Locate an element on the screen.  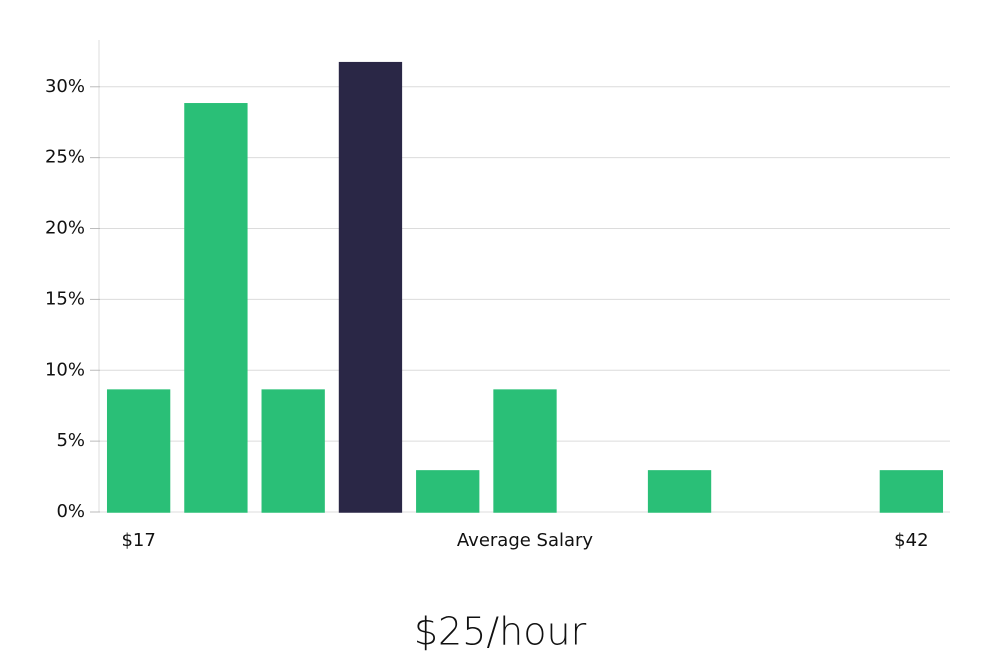
y-tick-label: 20% is located at coordinates (65, 228).